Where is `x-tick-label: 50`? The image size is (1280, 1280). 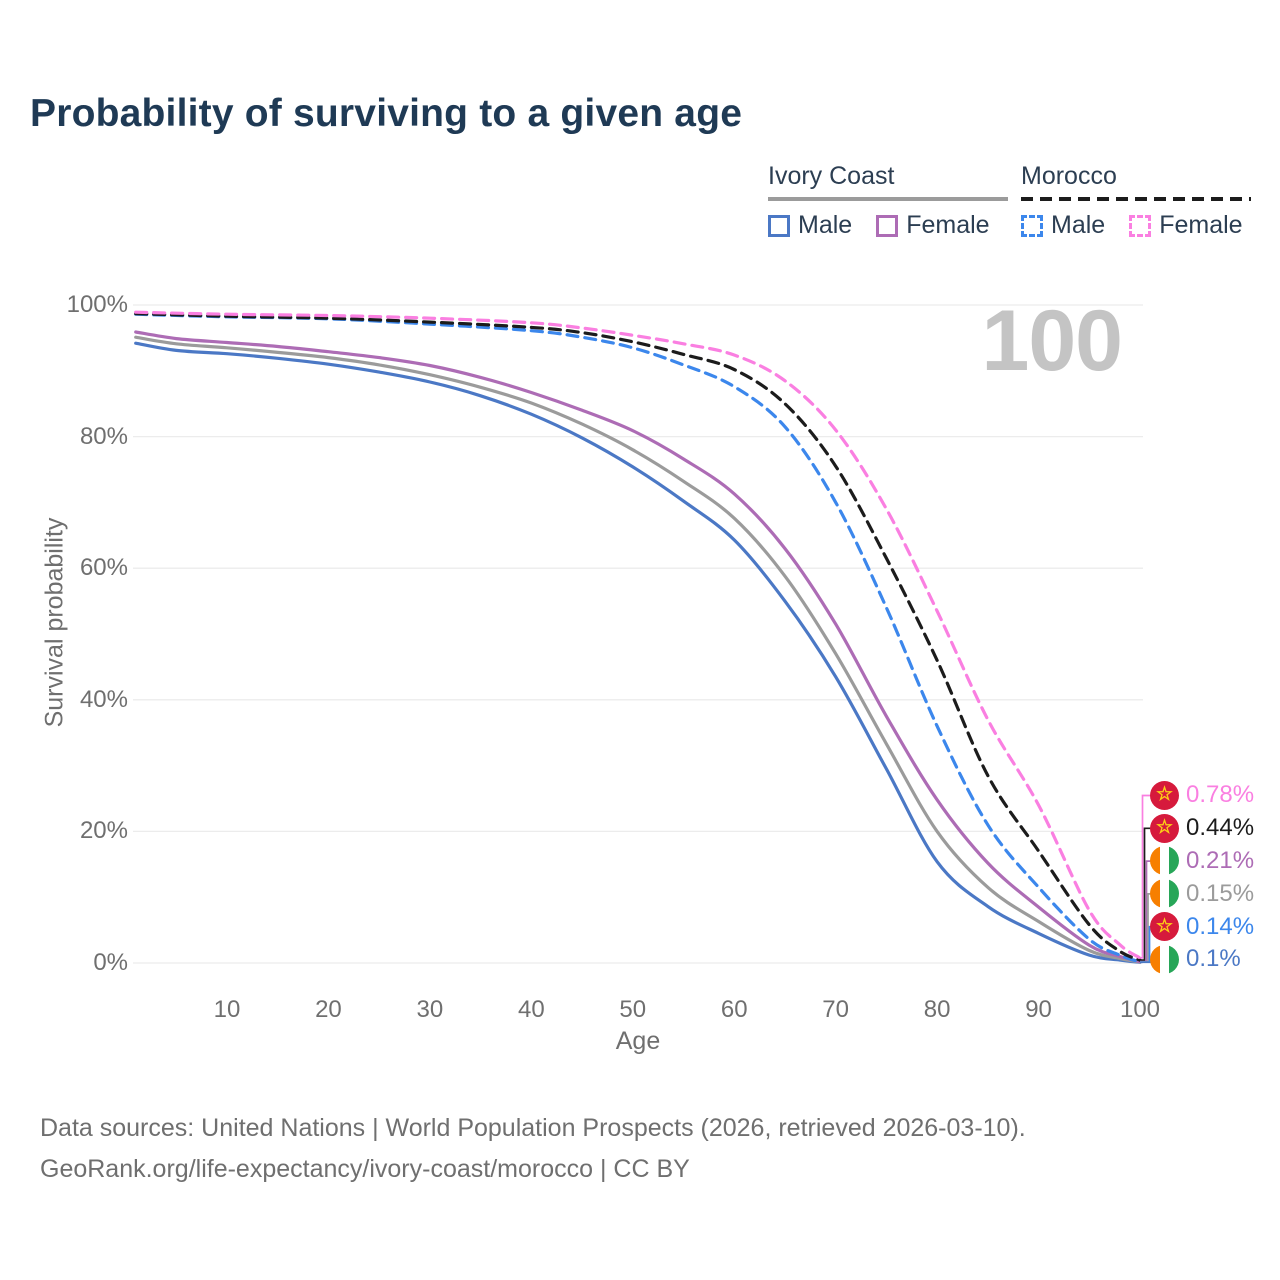
x-tick-label: 50 is located at coordinates (633, 1009).